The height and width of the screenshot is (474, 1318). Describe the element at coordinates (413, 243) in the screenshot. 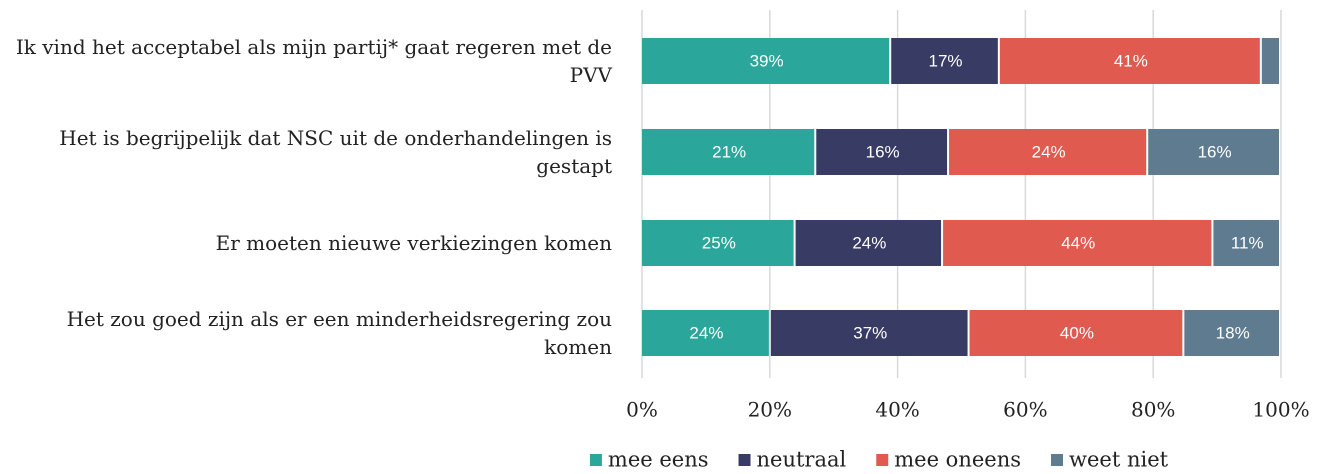

I see `category-label: Er moeten nieuwe verkiezingen komen` at that location.